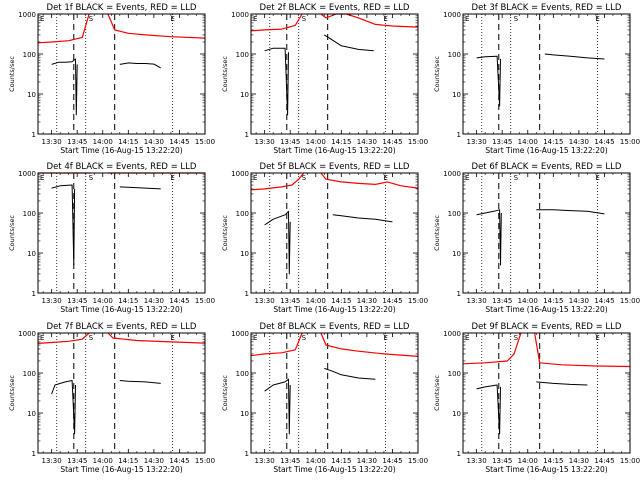 The width and height of the screenshot is (640, 480). I want to click on panel-title: Det 7f BLACK = Events, RED = LLD, so click(122, 327).